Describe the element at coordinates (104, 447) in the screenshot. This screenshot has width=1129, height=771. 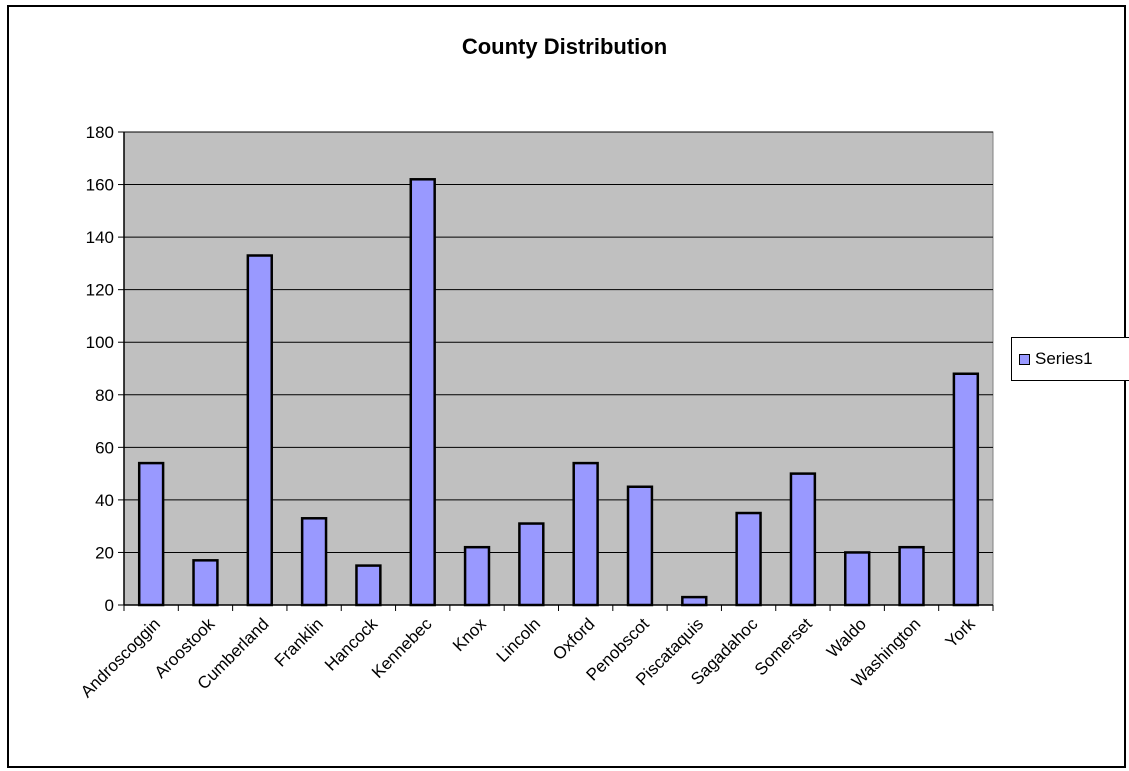
I see `y-tick-label: 60` at that location.